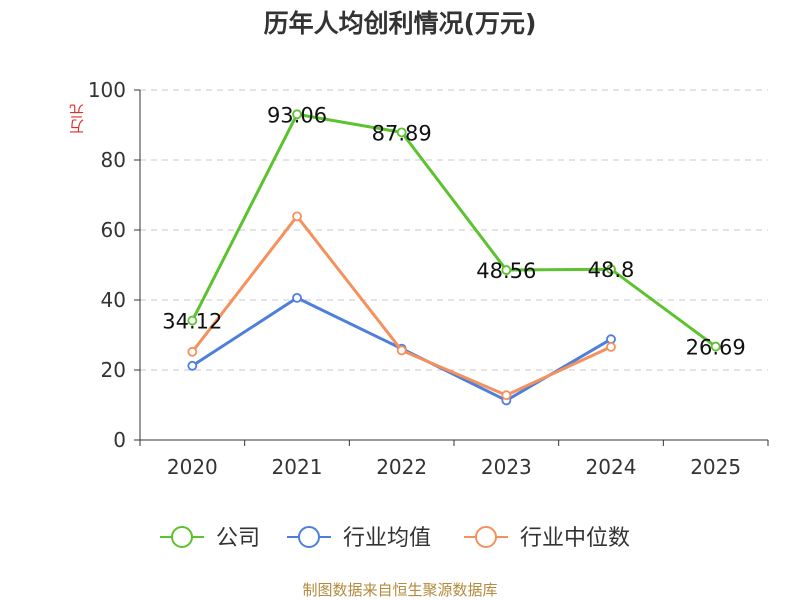 This screenshot has width=800, height=600. I want to click on x-tick-label: 2021, so click(297, 467).